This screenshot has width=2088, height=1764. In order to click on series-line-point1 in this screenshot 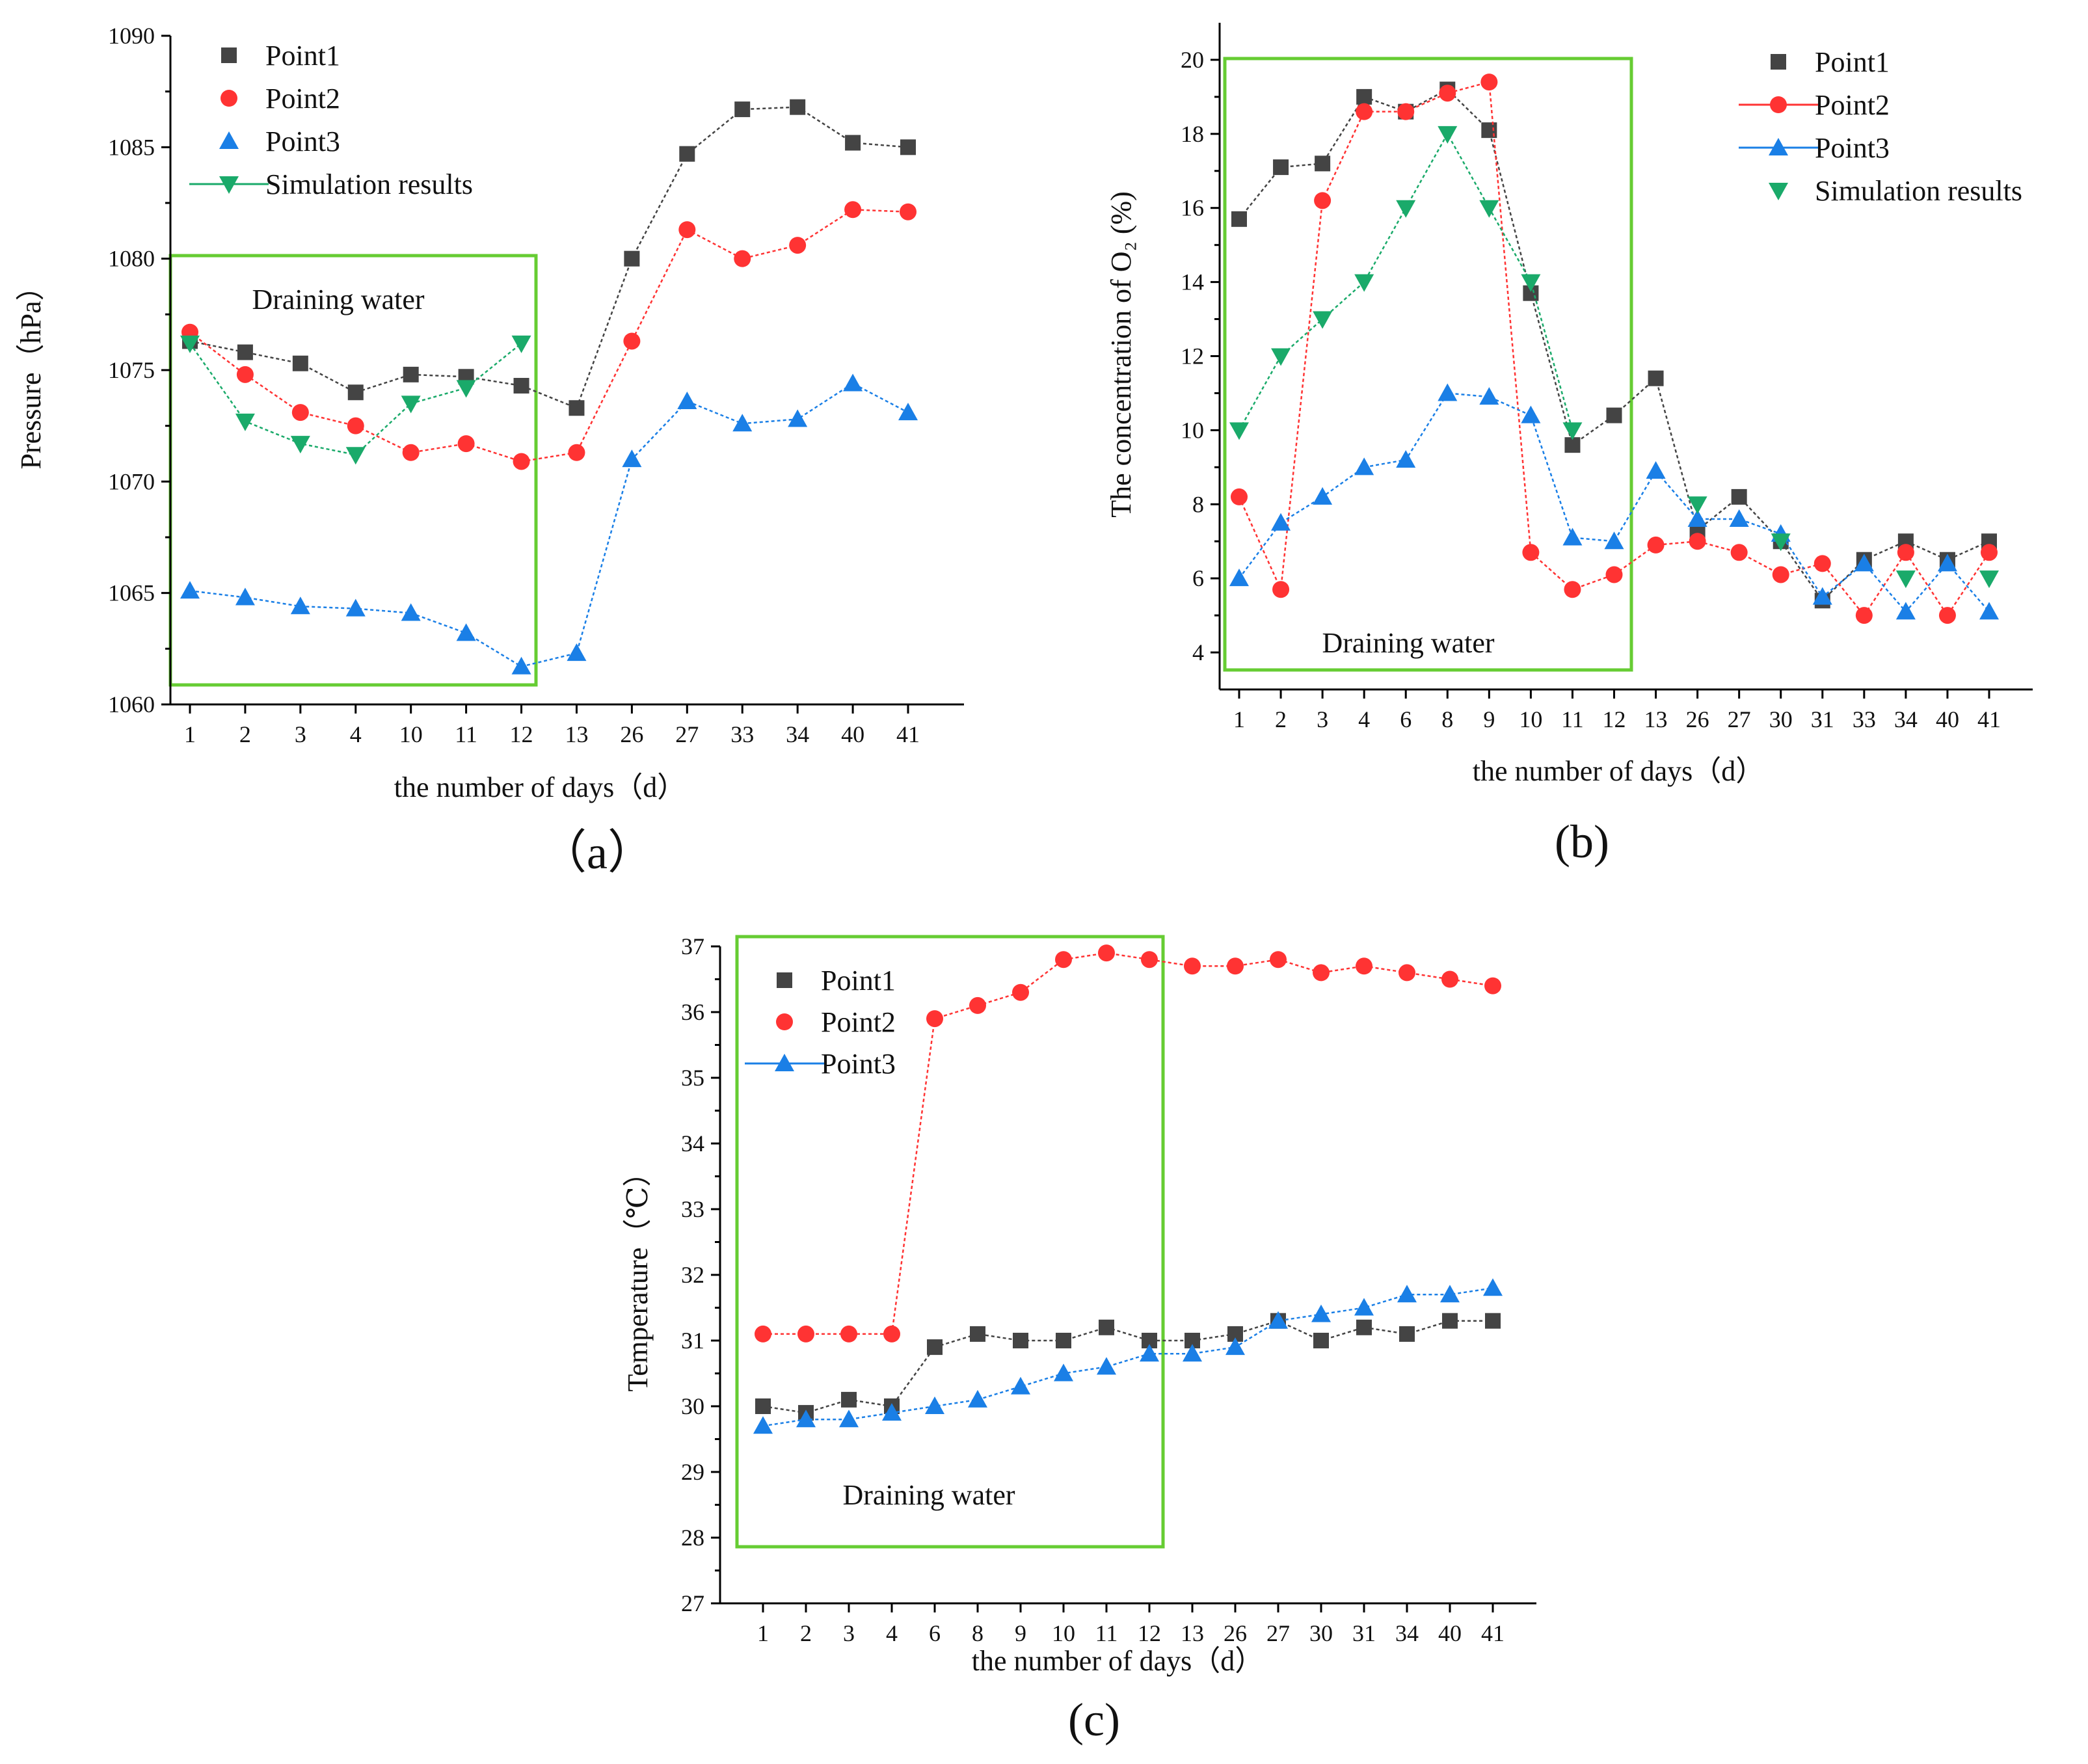, I will do `click(549, 257)`.